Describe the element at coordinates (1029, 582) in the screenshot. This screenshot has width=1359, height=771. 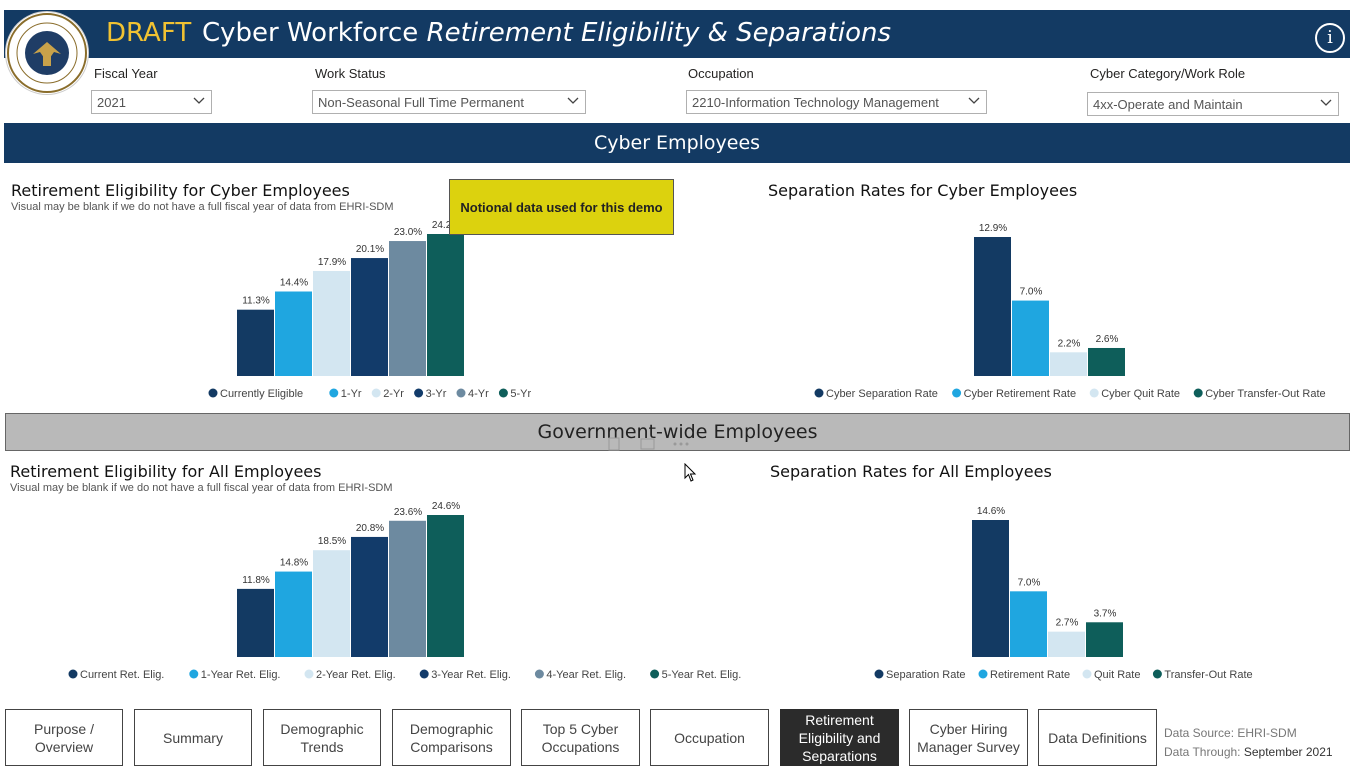
I see `data-label-sep_all-1: 7.0%` at that location.